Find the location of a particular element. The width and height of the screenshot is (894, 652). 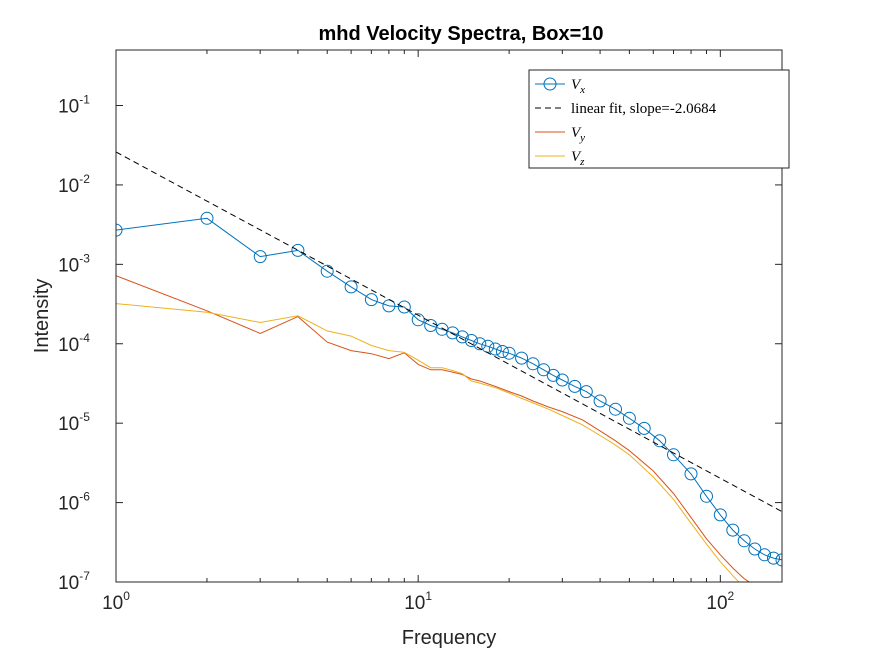

legend-subscript: z is located at coordinates (582, 162).